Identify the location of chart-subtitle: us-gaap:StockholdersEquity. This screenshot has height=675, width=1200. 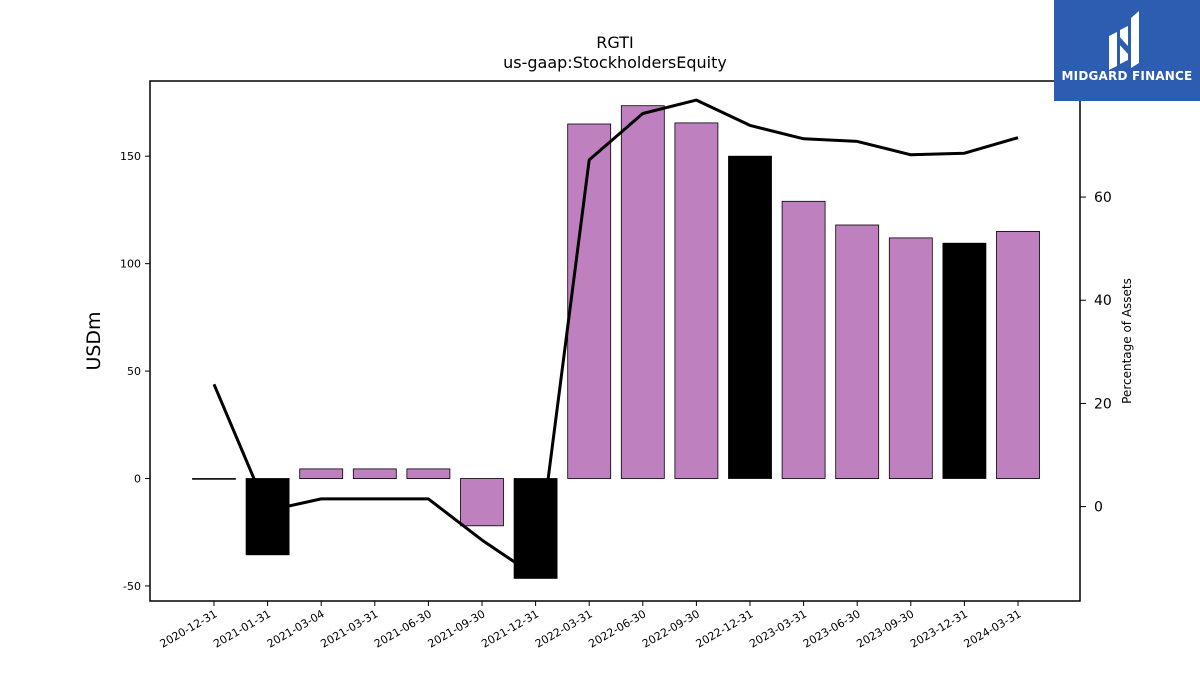
(615, 62).